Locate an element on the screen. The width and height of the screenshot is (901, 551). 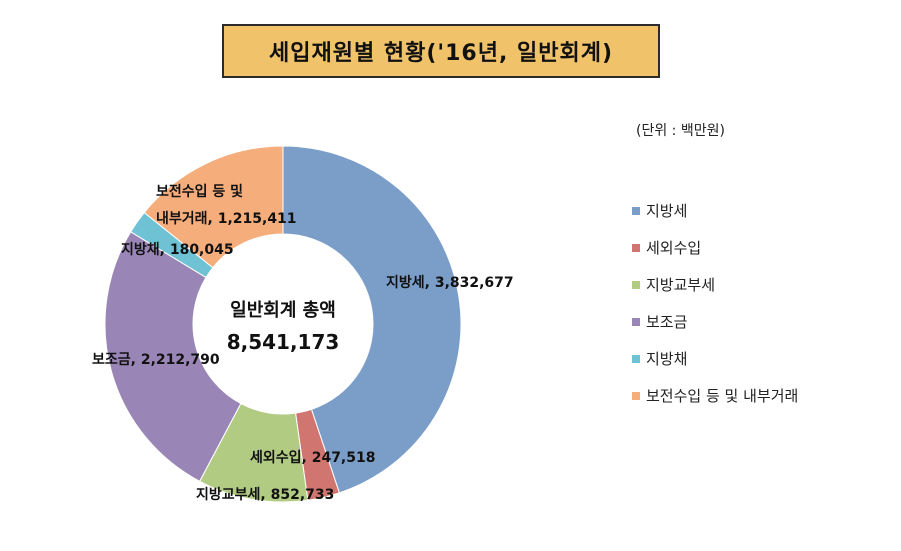
legend-item-gyobuse: 지방교부세 is located at coordinates (673, 284).